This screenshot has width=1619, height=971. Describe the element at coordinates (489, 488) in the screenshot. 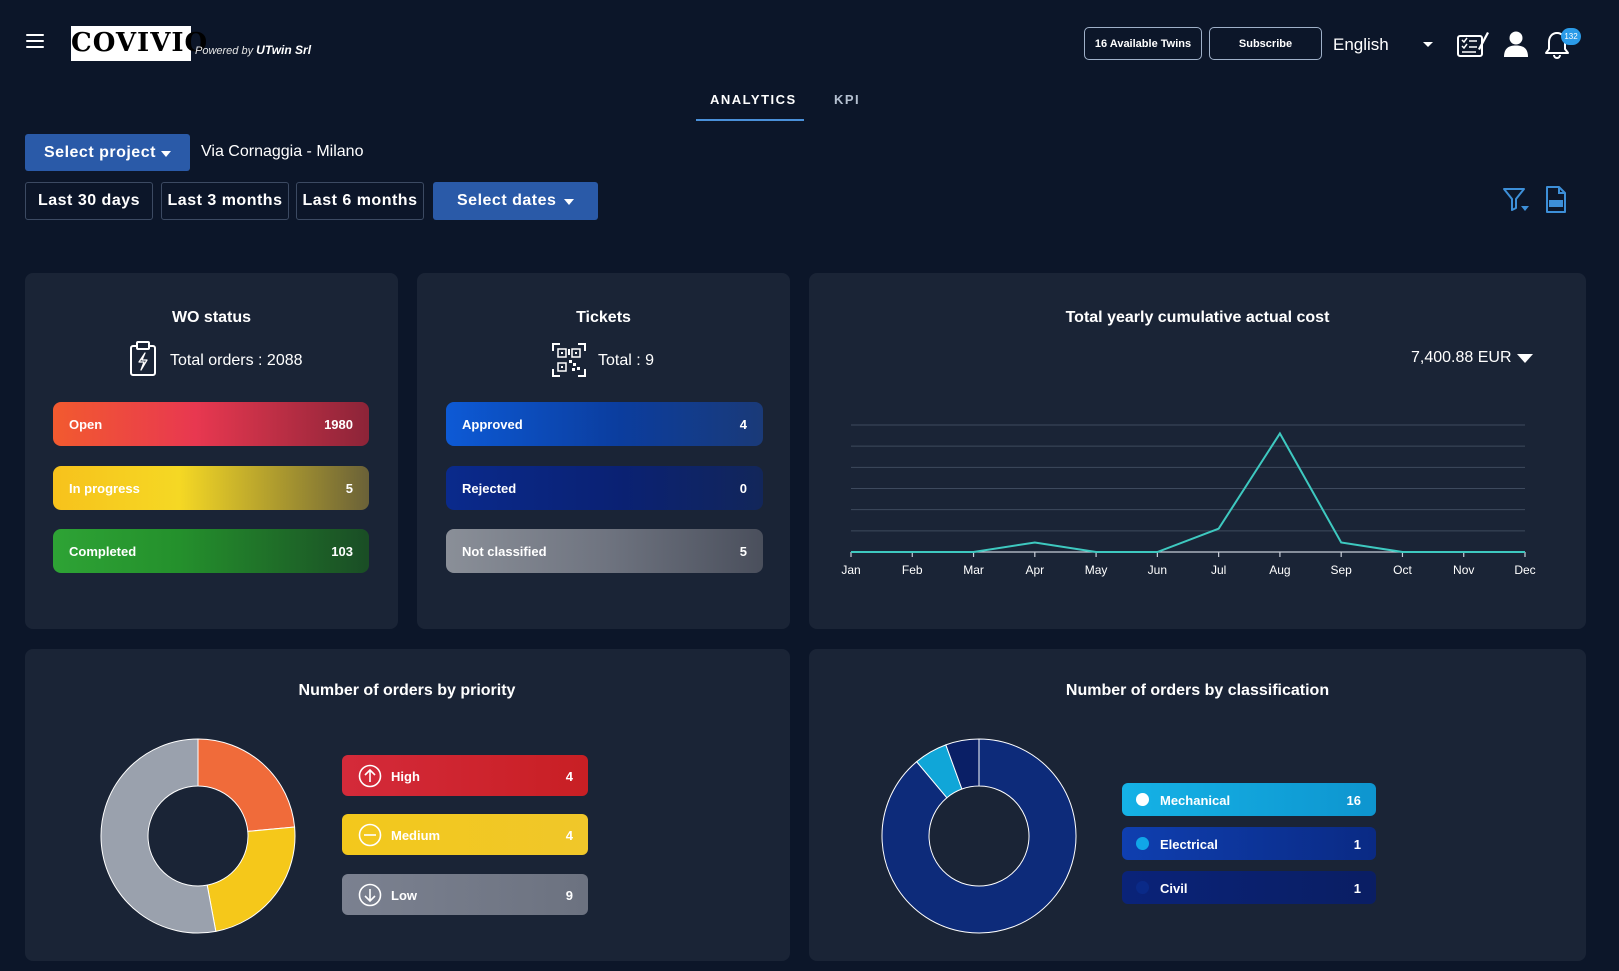

I see `pill-label: Rejected` at that location.